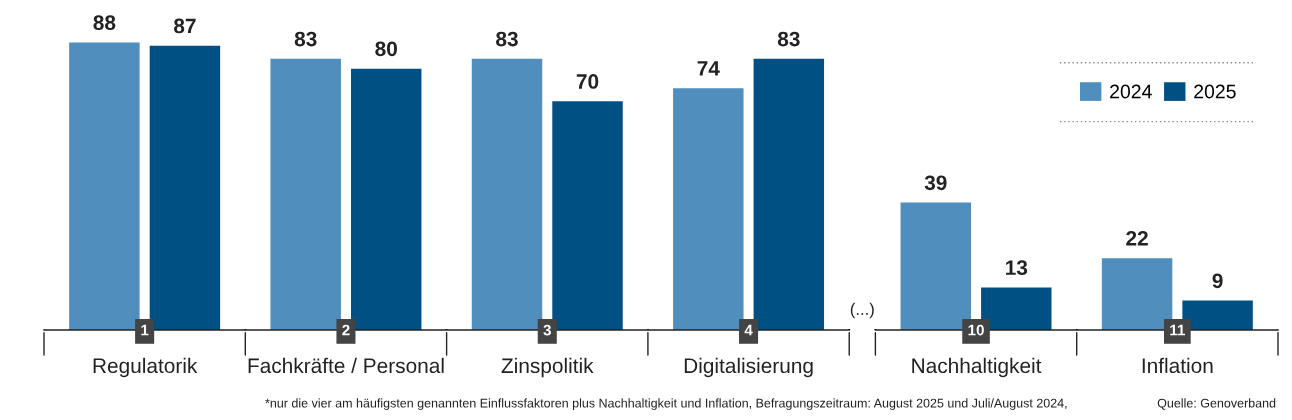 The width and height of the screenshot is (1292, 420). I want to click on x-tick-label: Nachhaltigkeit, so click(977, 367).